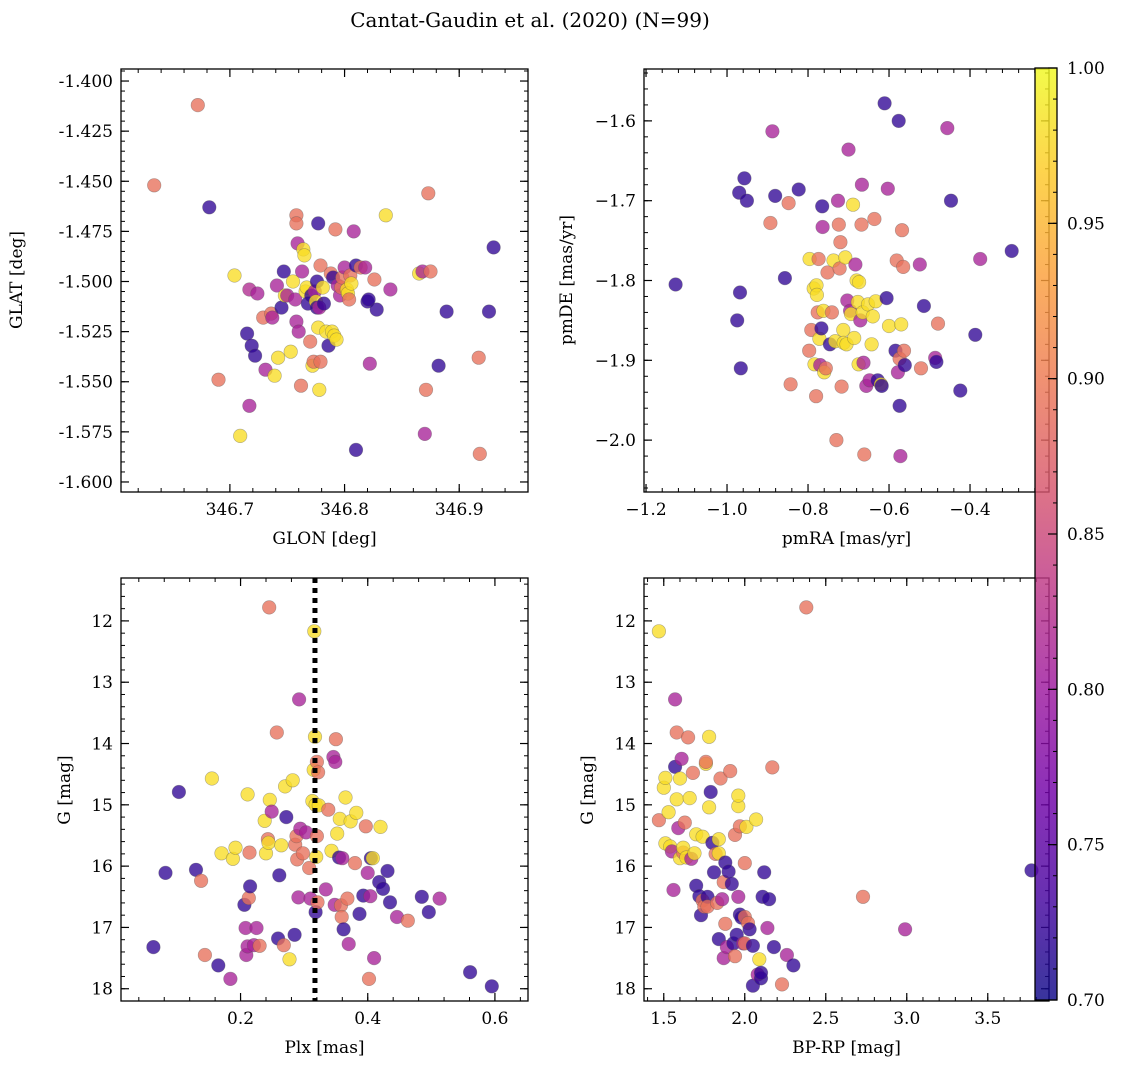 The width and height of the screenshot is (1148, 1068). What do you see at coordinates (230, 510) in the screenshot?
I see `x-tick-label: 346.7` at bounding box center [230, 510].